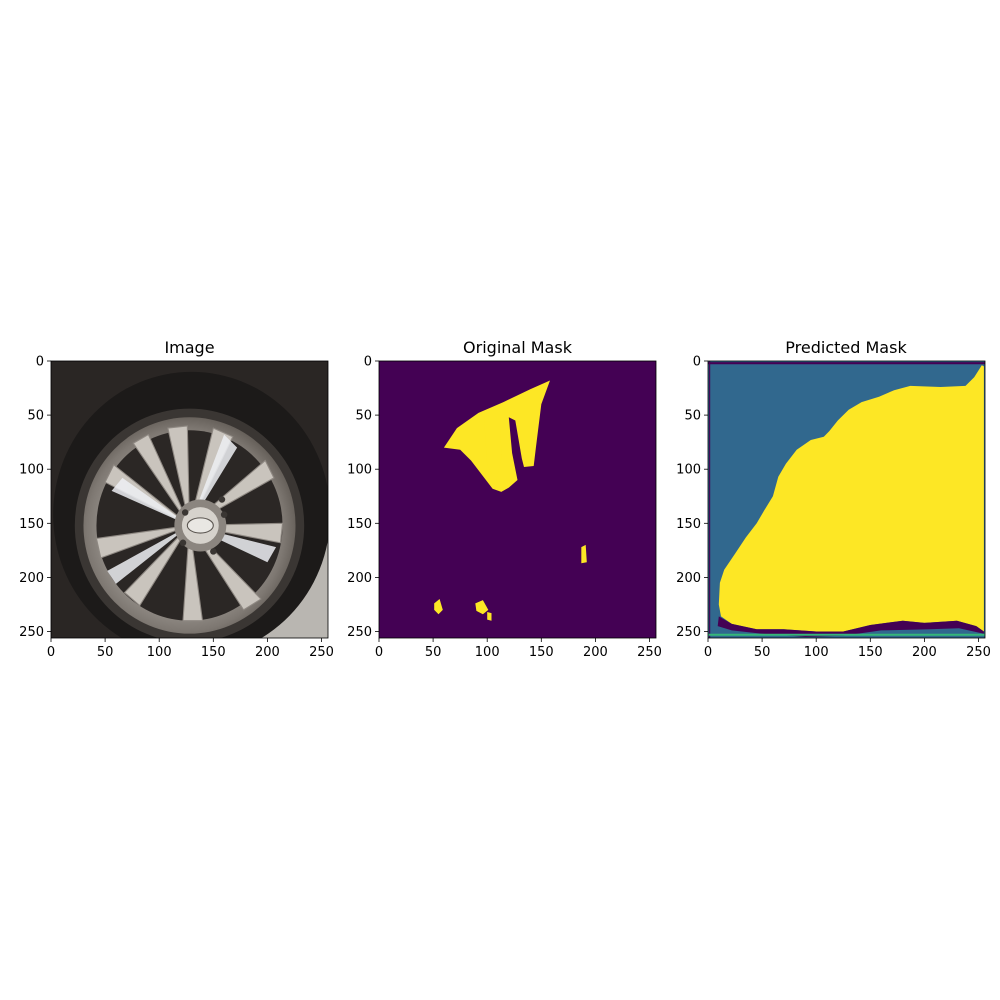 This screenshot has width=1000, height=1000. Describe the element at coordinates (541, 652) in the screenshot. I see `original-mask-xtick-label: 150` at that location.